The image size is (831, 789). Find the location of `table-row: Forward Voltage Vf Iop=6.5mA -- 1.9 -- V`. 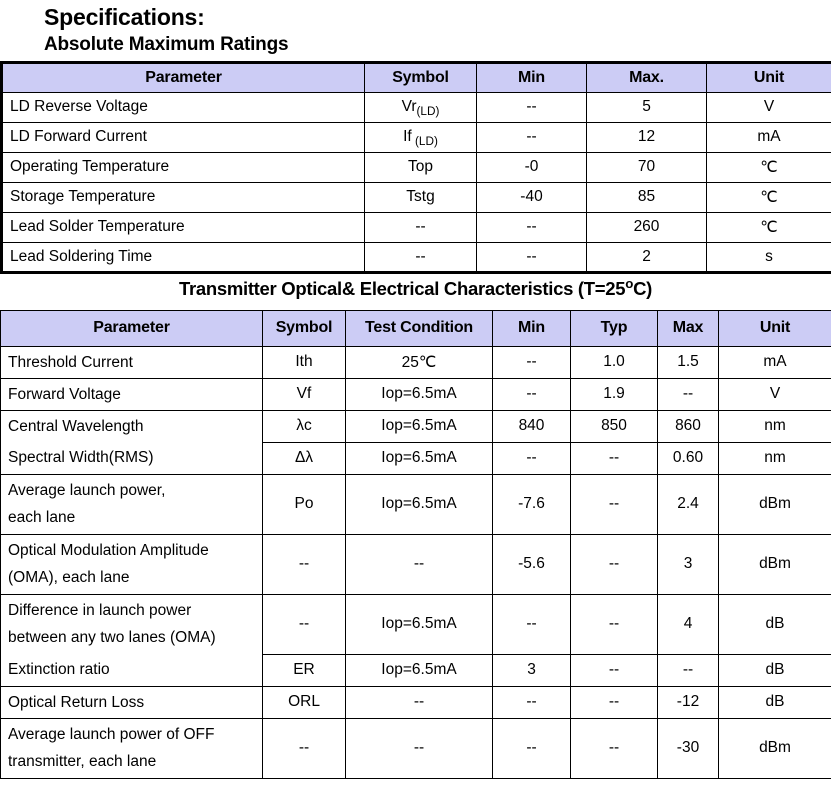

table-row: Forward Voltage Vf Iop=6.5mA -- 1.9 -- V is located at coordinates (416, 394).